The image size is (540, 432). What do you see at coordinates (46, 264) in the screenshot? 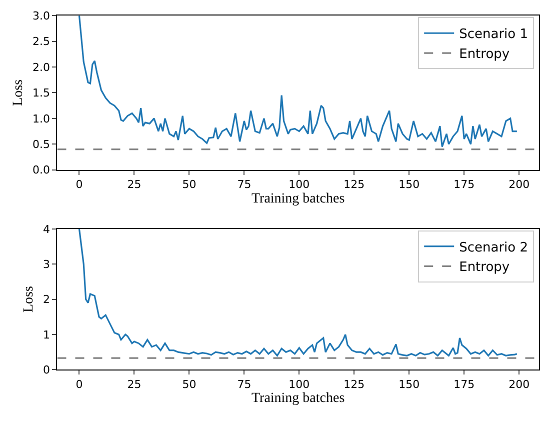
I see `y-tick-label: 3` at bounding box center [46, 264].